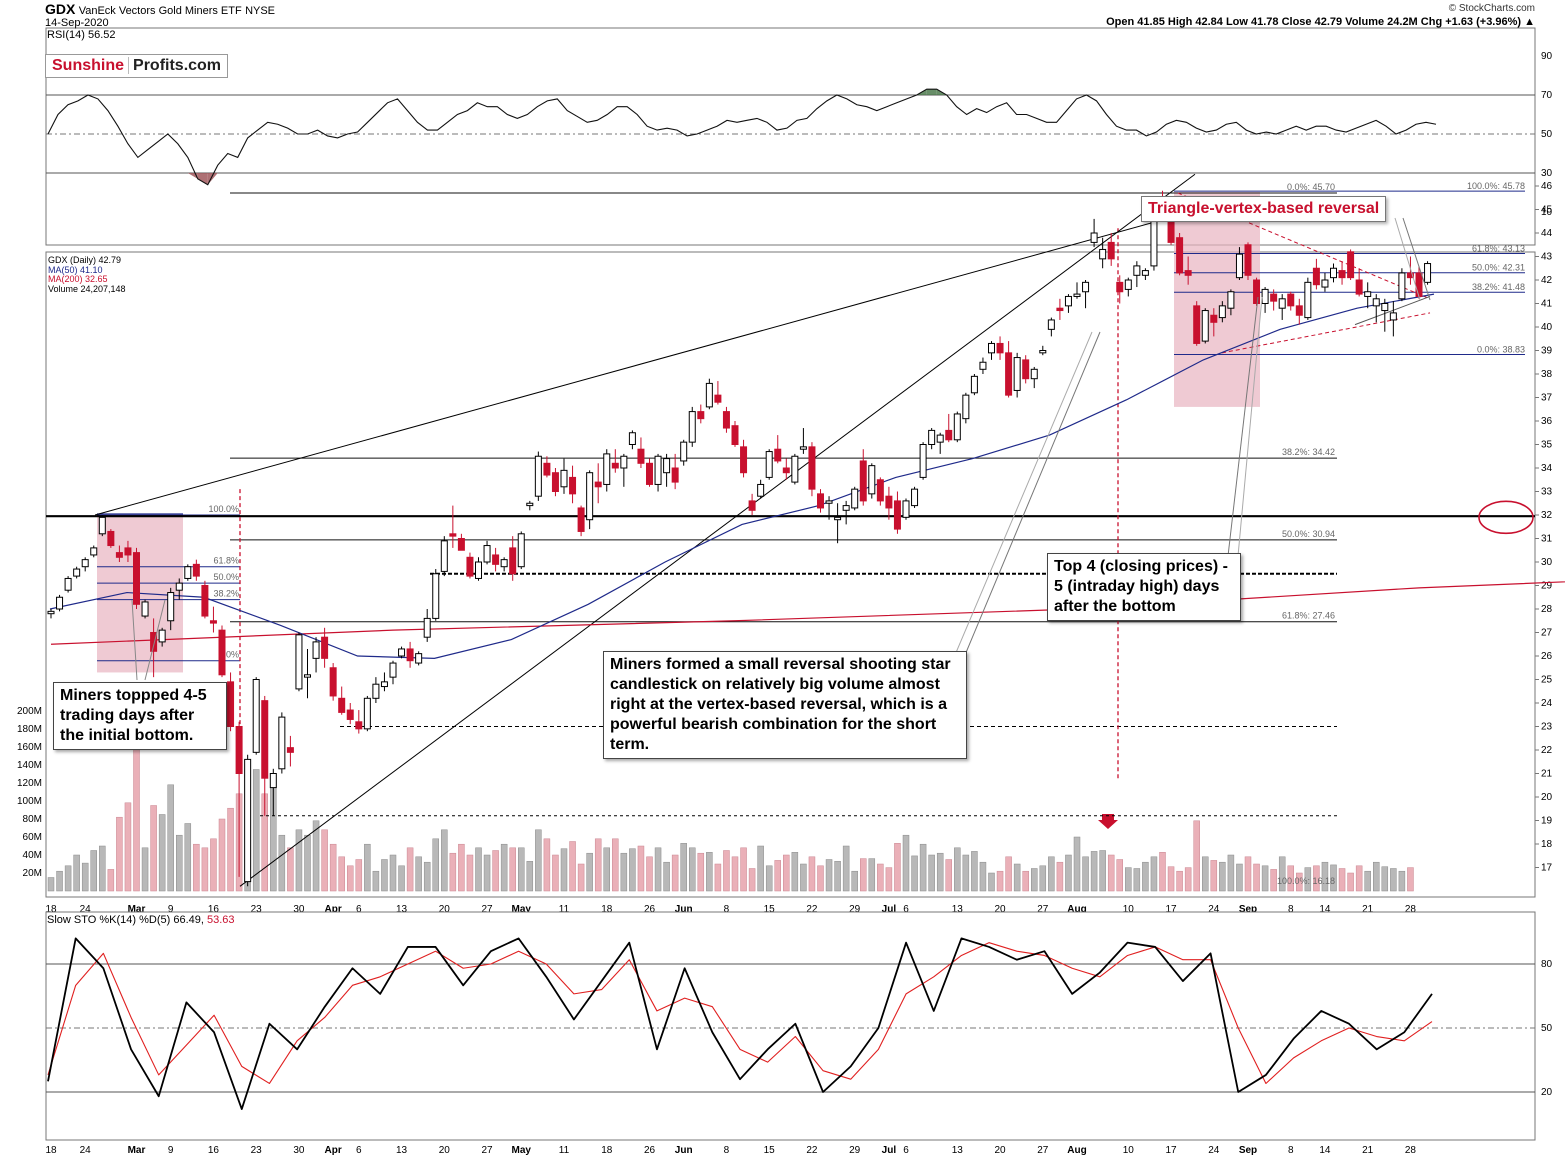 The width and height of the screenshot is (1565, 1157). Describe the element at coordinates (1491, 8) in the screenshot. I see `credit: © StockCharts.com` at that location.